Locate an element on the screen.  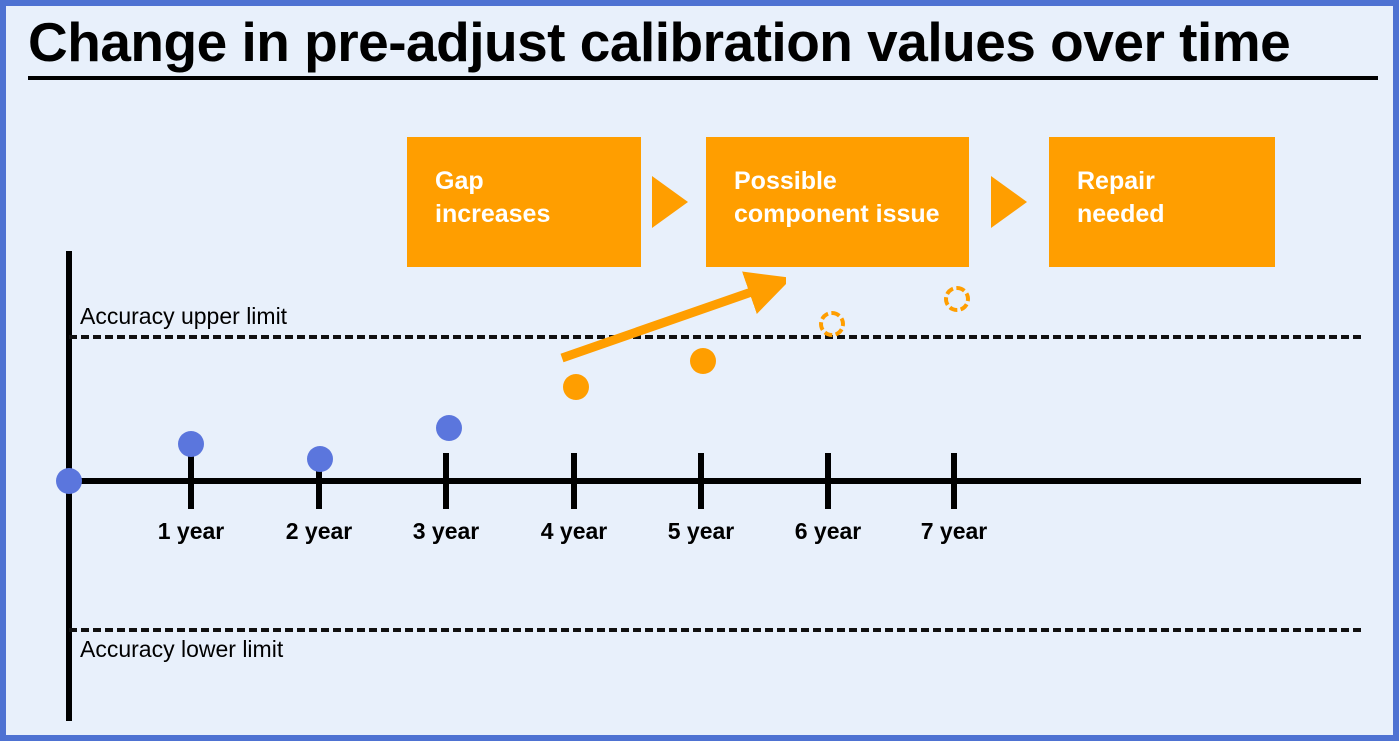
x-axis-line is located at coordinates (713, 481).